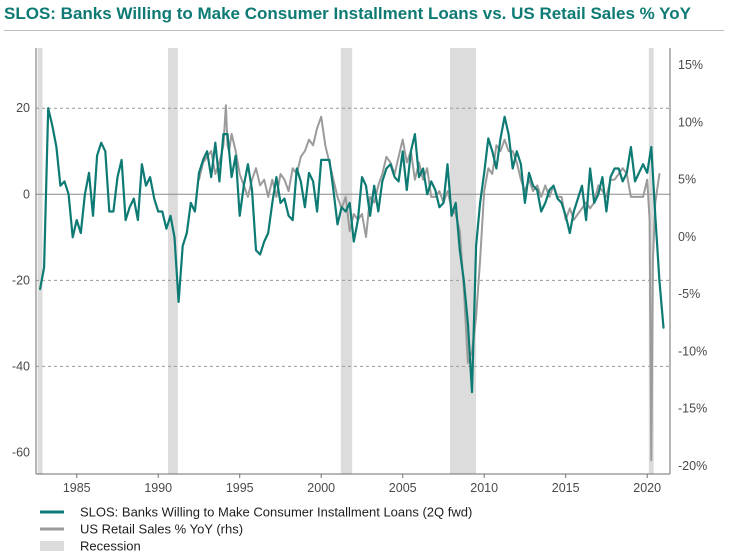 The width and height of the screenshot is (729, 555). What do you see at coordinates (689, 294) in the screenshot?
I see `y-right-tick-label-4: -5%` at bounding box center [689, 294].